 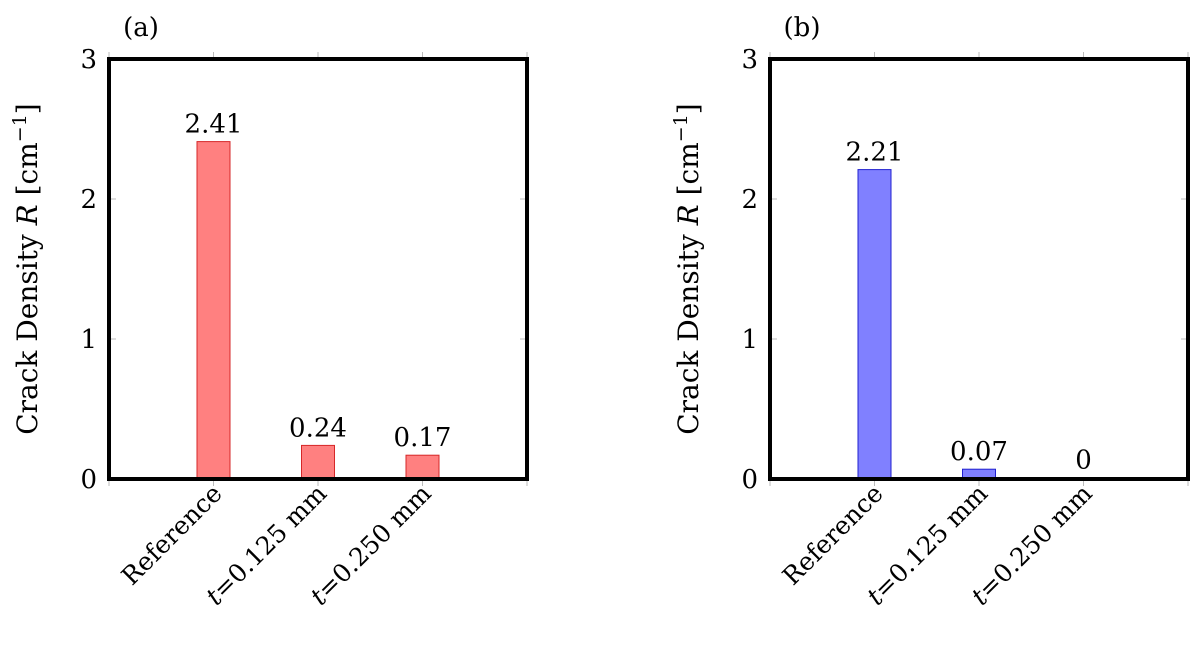 What do you see at coordinates (1083, 461) in the screenshot?
I see `data-label-2: 0` at bounding box center [1083, 461].